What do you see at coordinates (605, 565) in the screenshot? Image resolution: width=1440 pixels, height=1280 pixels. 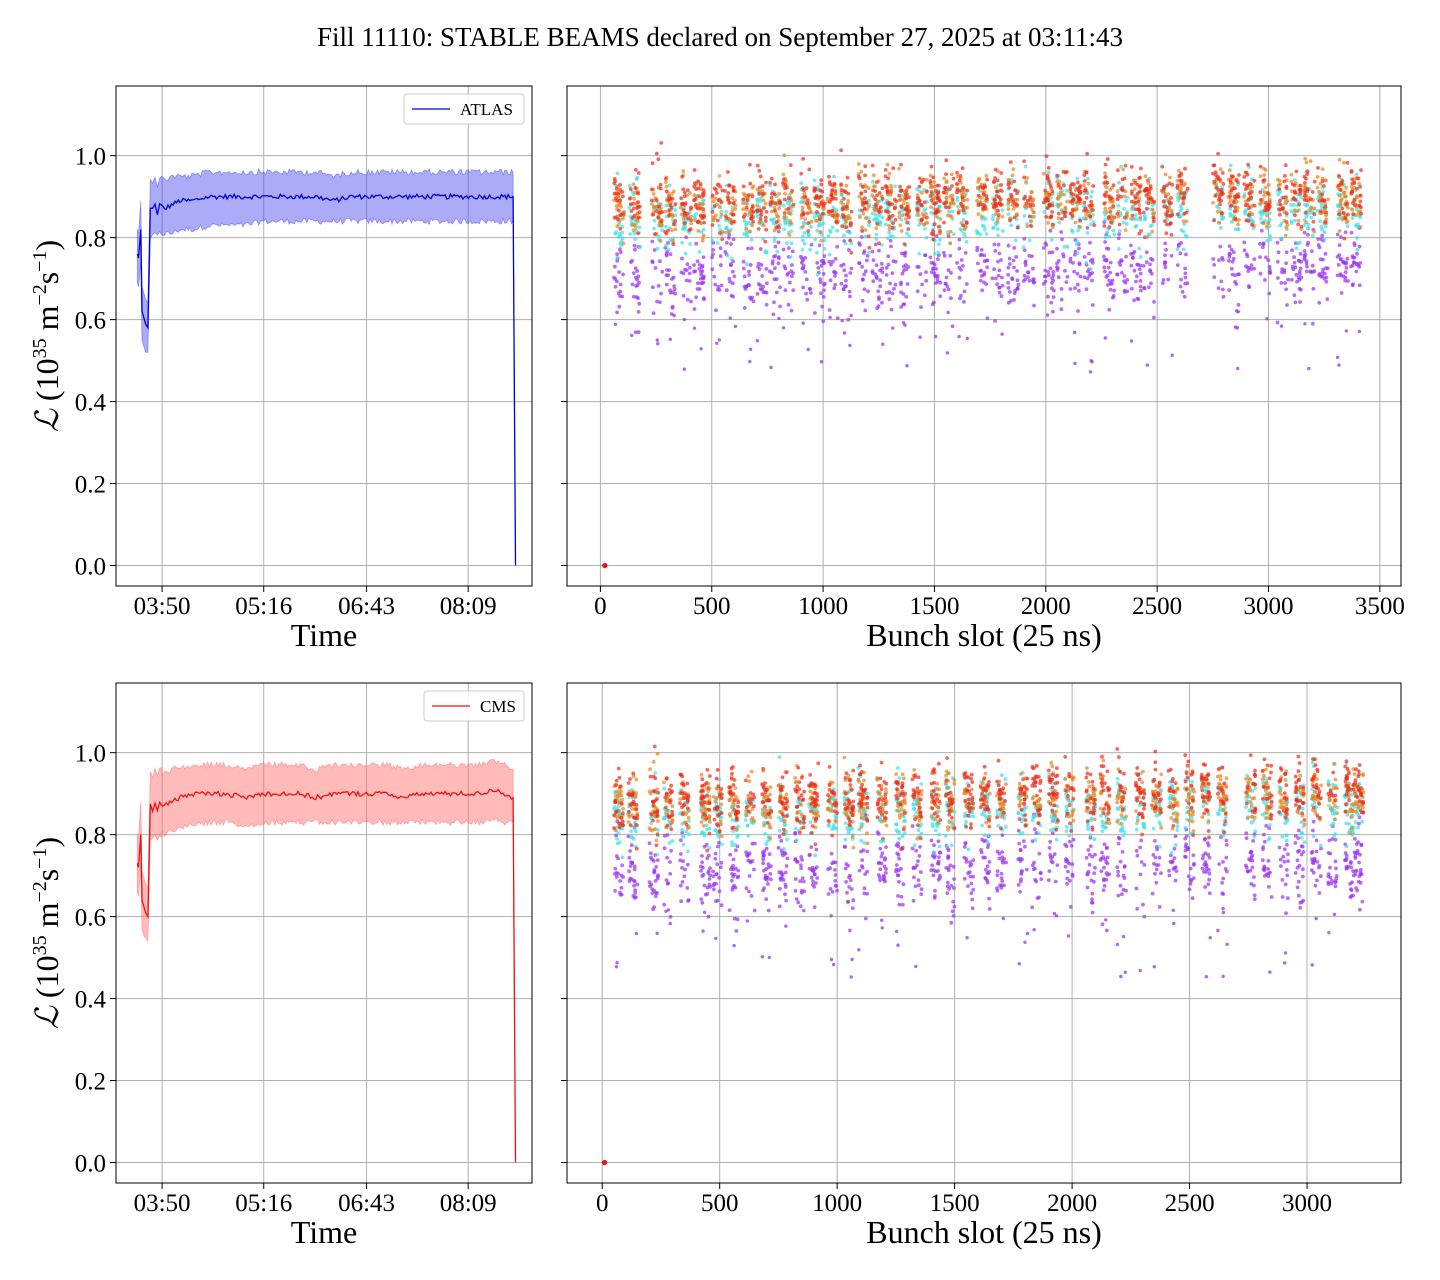 I see `zero-point` at bounding box center [605, 565].